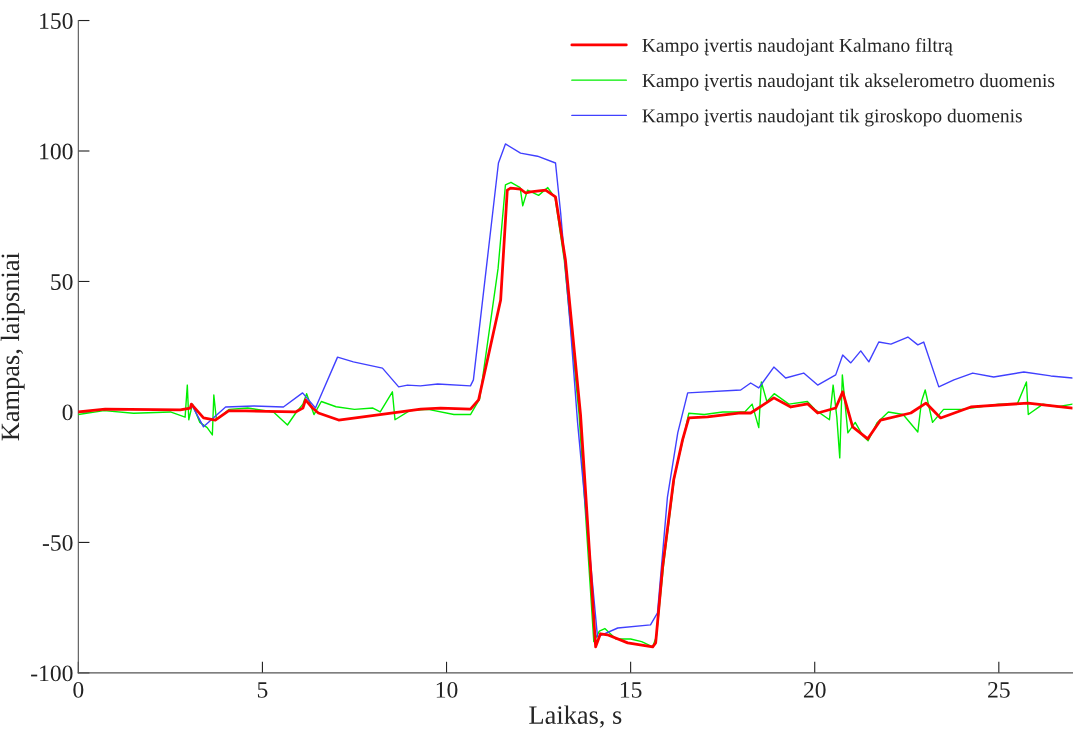 Image resolution: width=1073 pixels, height=733 pixels. I want to click on x-tick-label: 20, so click(814, 689).